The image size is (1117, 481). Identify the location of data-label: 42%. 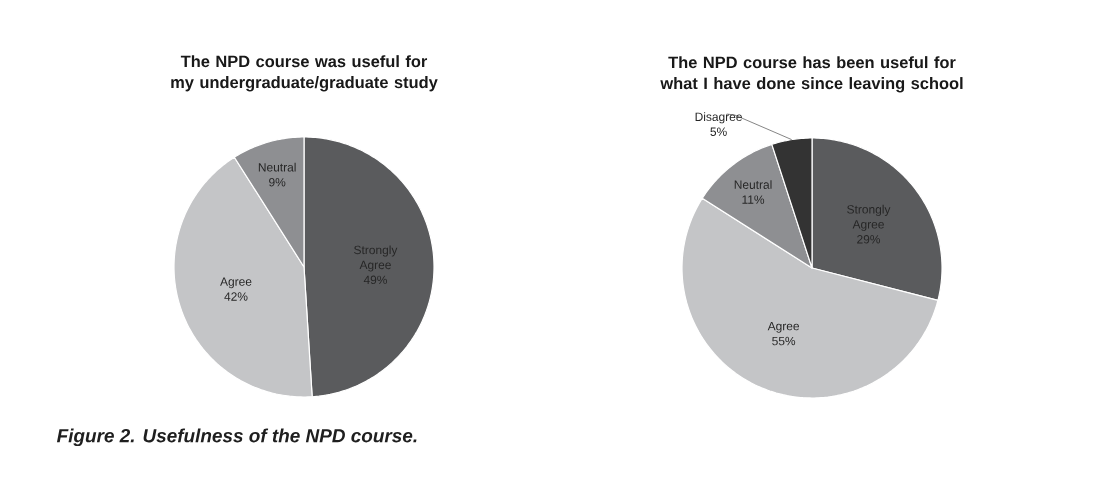
(236, 296).